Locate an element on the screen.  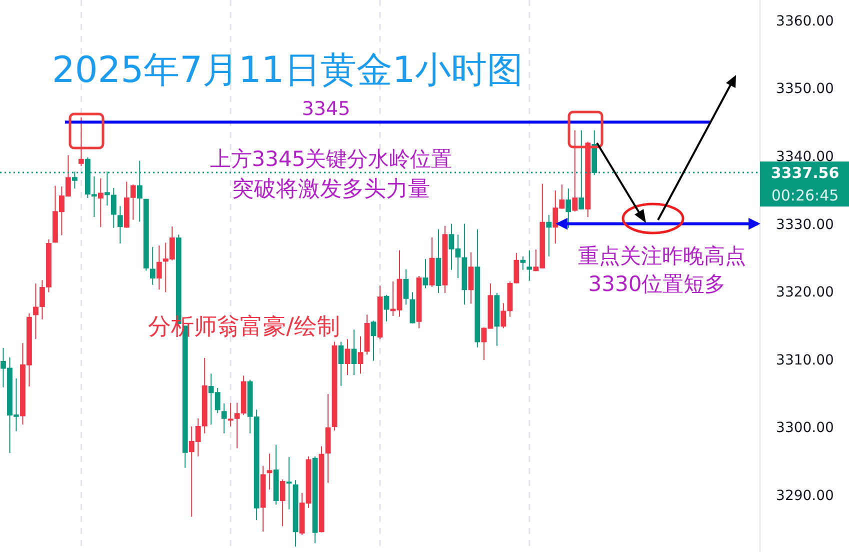
text: 2025年7月11日黄金1小时图 is located at coordinates (288, 70).